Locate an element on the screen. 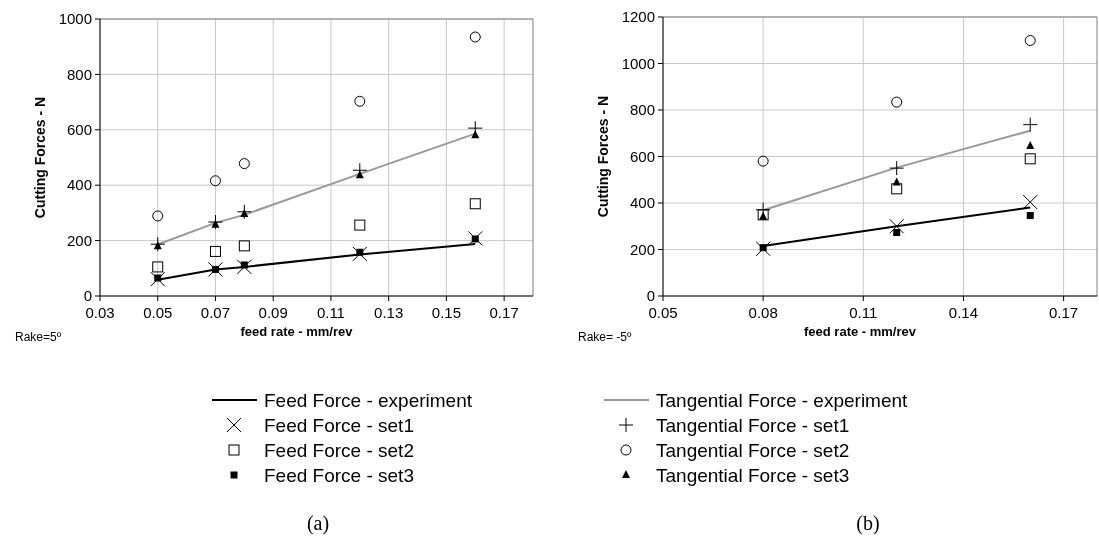  x-tick-label: 0.07 is located at coordinates (215, 312).